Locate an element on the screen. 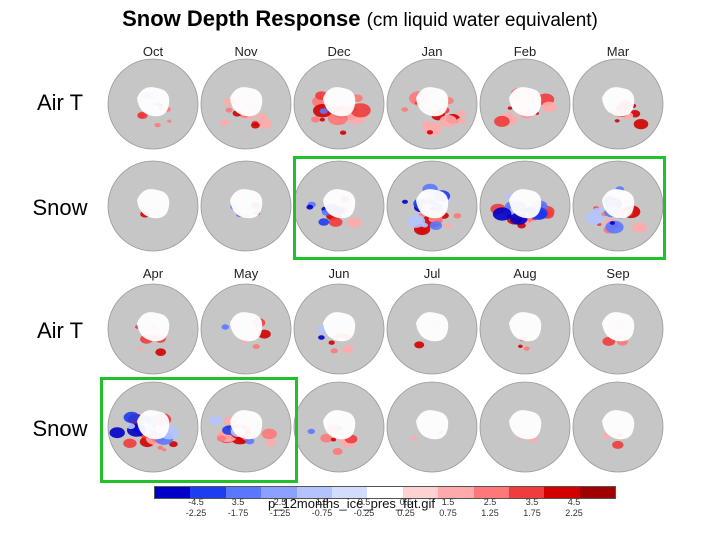 The height and width of the screenshot is (540, 720). colorbar-tick-upper: 4.5 is located at coordinates (574, 502).